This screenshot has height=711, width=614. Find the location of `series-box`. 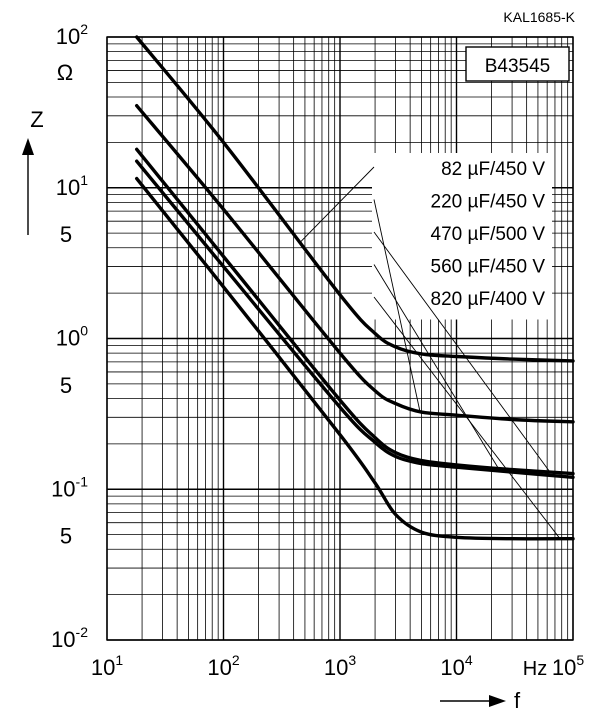

series-box is located at coordinates (517, 64).